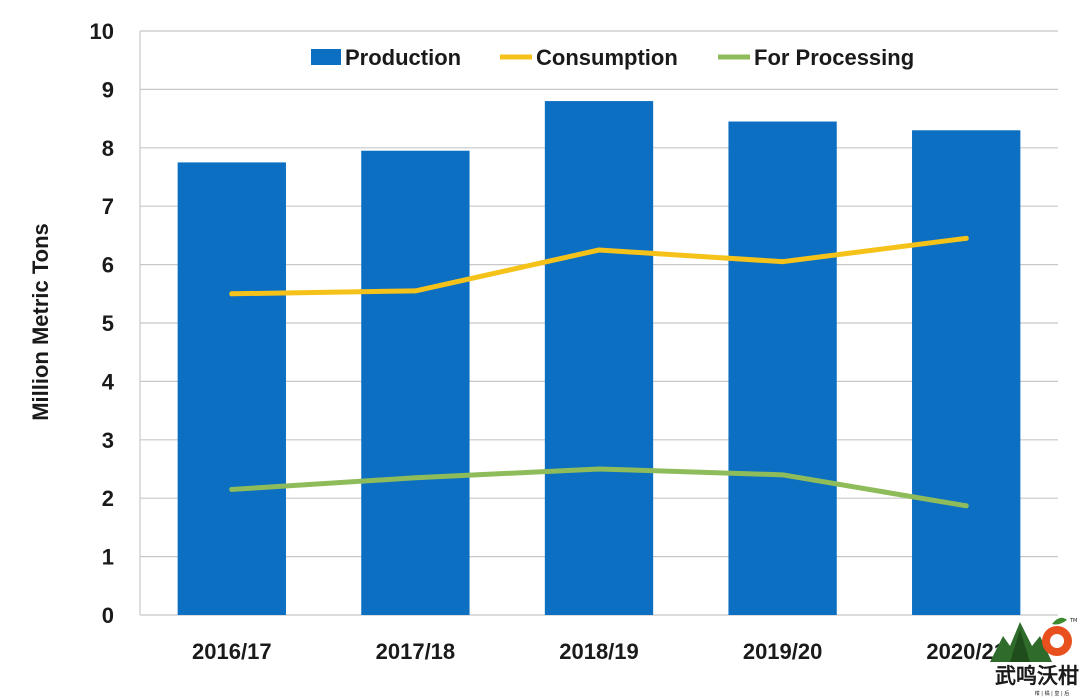  What do you see at coordinates (607, 57) in the screenshot?
I see `legend-label-consumption: Consumption` at bounding box center [607, 57].